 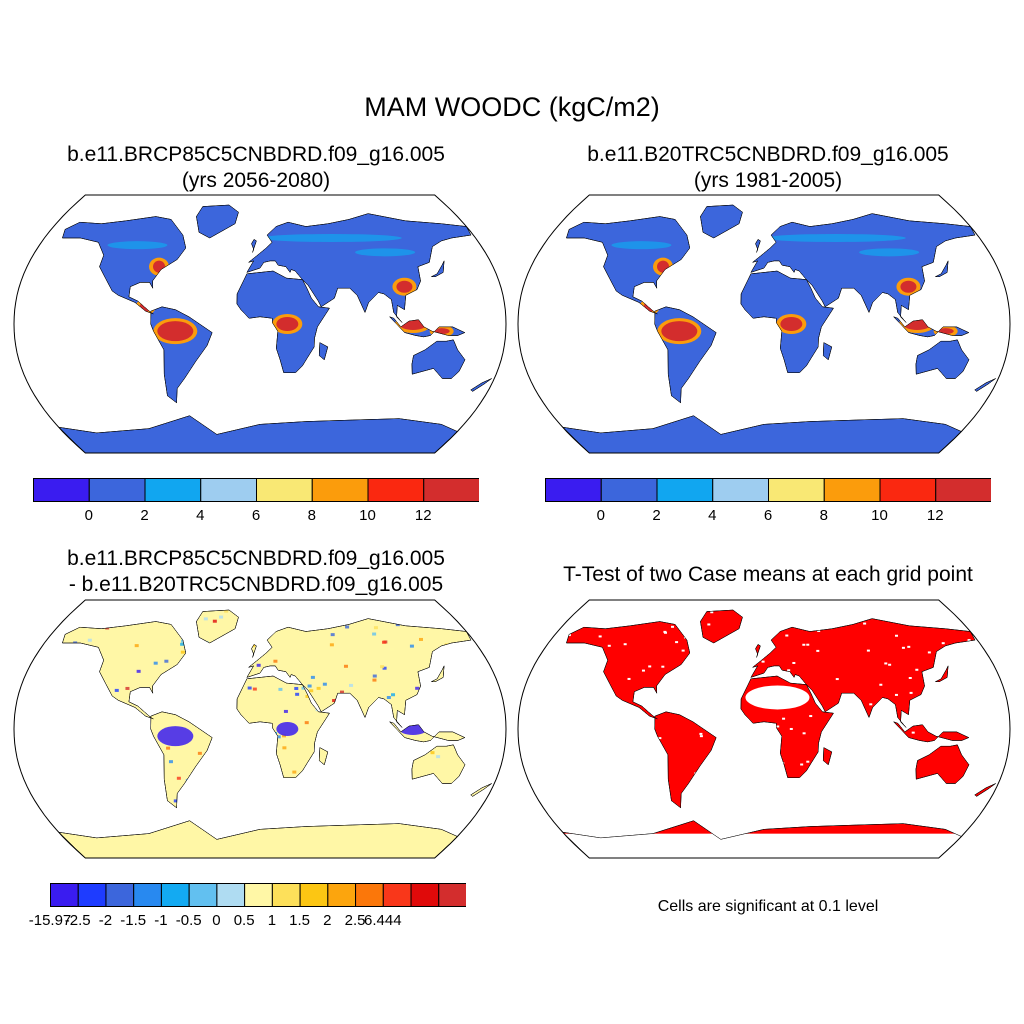 I want to click on colorbar-tick-label: 0, so click(x=88, y=515).